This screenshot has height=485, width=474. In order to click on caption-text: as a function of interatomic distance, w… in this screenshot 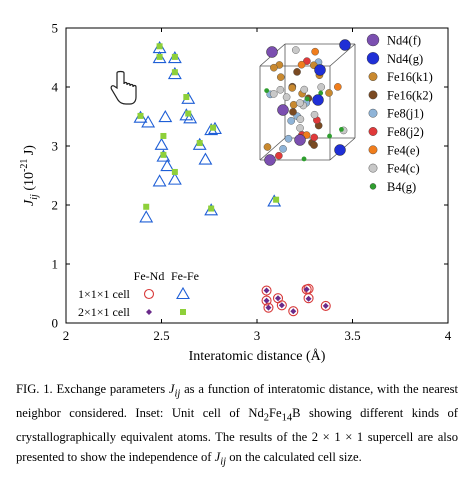, I will do `click(237, 401)`.